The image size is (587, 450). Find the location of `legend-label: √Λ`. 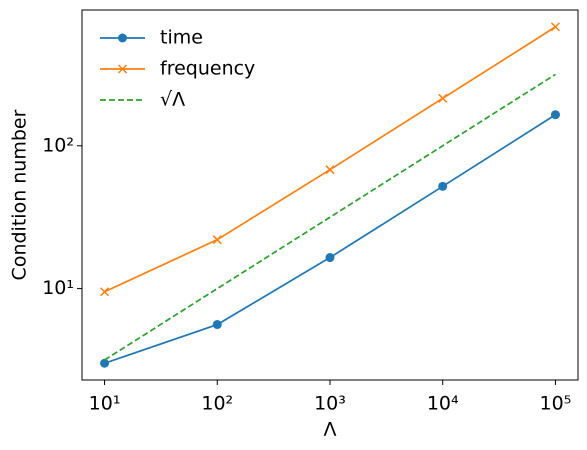

legend-label: √Λ is located at coordinates (172, 100).